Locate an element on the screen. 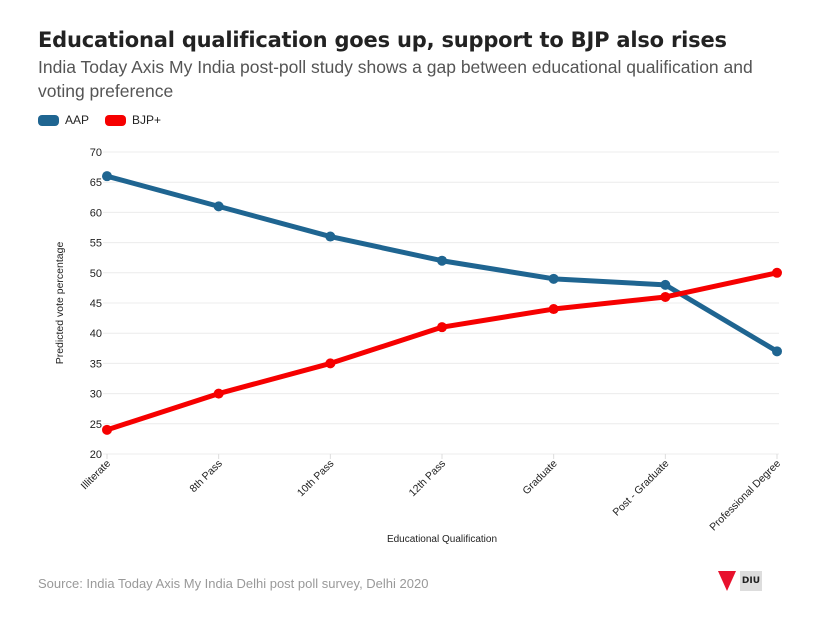 The height and width of the screenshot is (629, 840). legend: AAP BJP+ is located at coordinates (107, 120).